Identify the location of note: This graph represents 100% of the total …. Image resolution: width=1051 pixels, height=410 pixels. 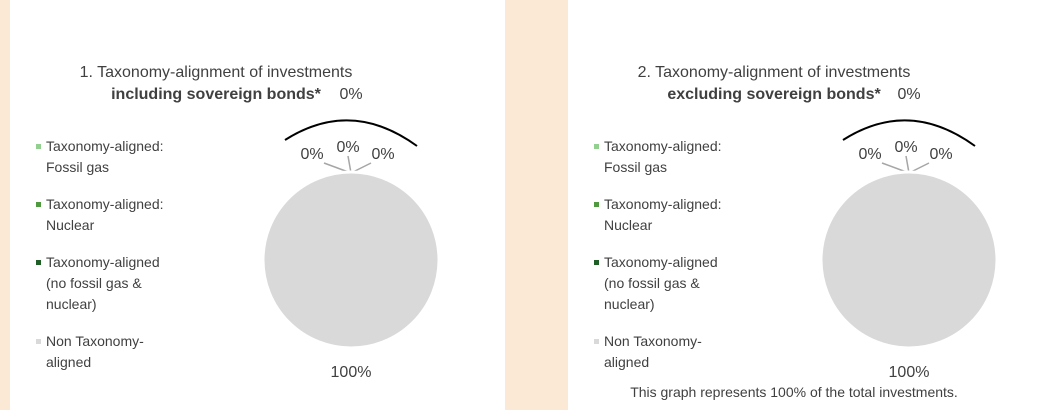
(794, 392).